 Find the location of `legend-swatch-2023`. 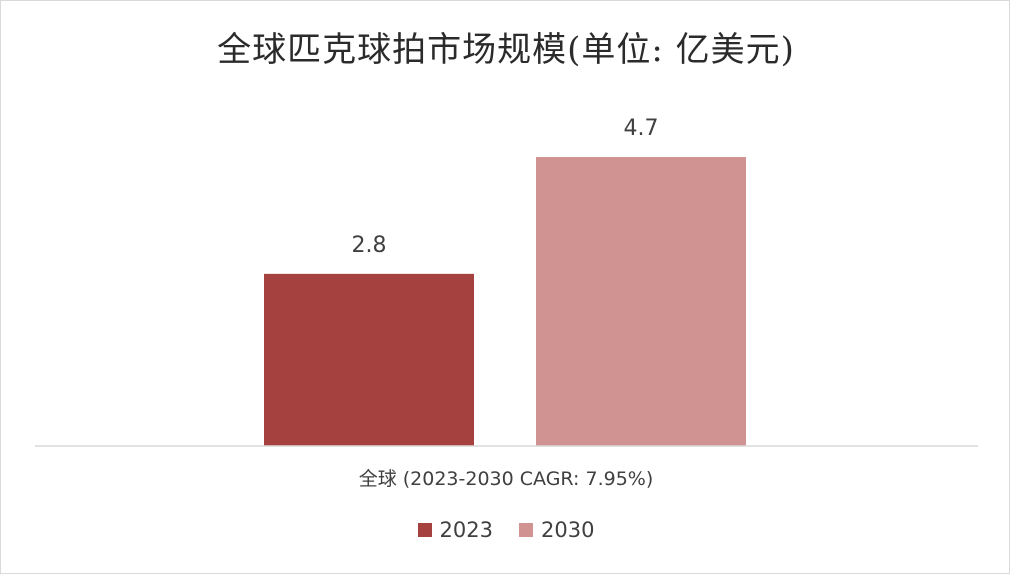

legend-swatch-2023 is located at coordinates (424, 530).